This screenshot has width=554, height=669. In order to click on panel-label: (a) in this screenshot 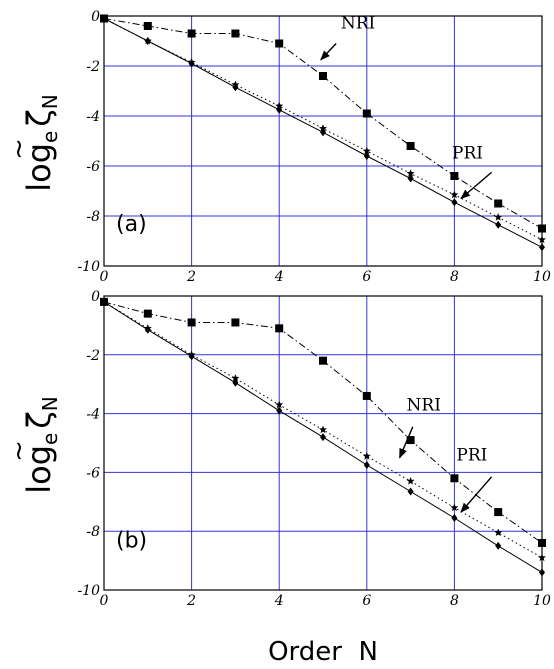, I will do `click(131, 224)`.